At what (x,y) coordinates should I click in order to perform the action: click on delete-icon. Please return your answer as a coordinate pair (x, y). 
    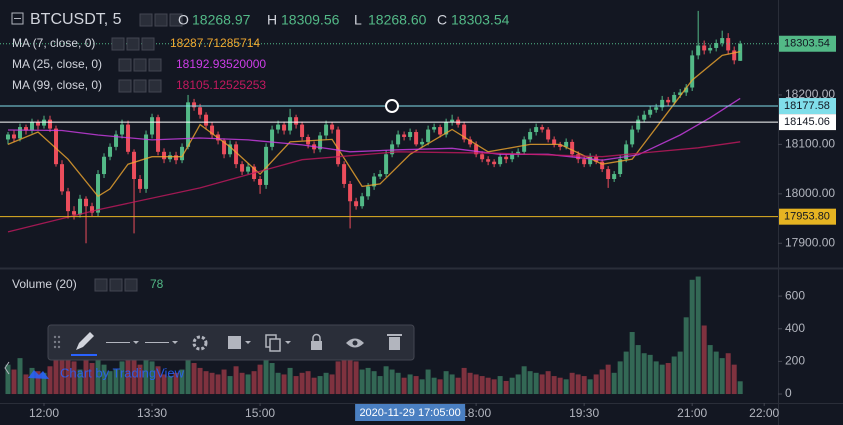
    Looking at the image, I should click on (394, 343).